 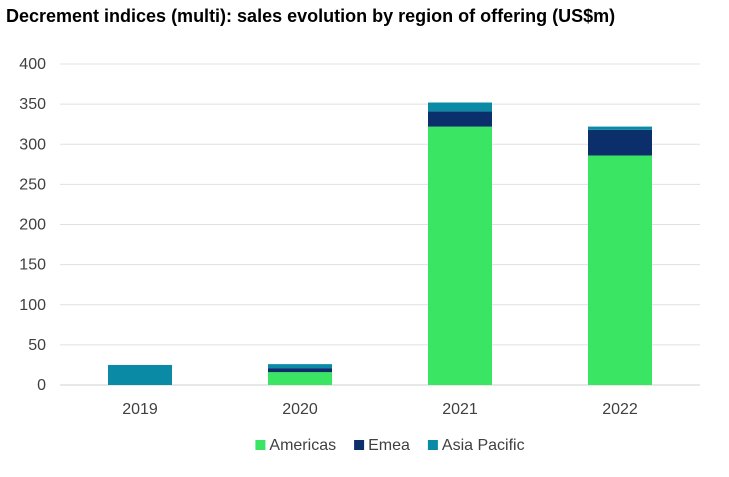 I want to click on y-tick-label: 100, so click(x=32, y=305).